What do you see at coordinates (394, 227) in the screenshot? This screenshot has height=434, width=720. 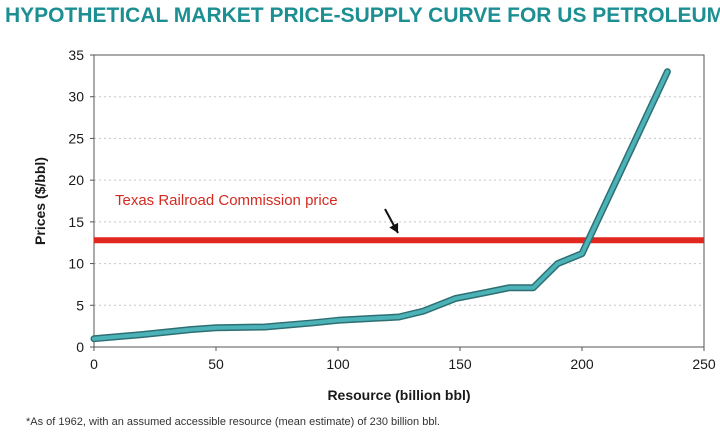 I see `annotation-arrow-head` at bounding box center [394, 227].